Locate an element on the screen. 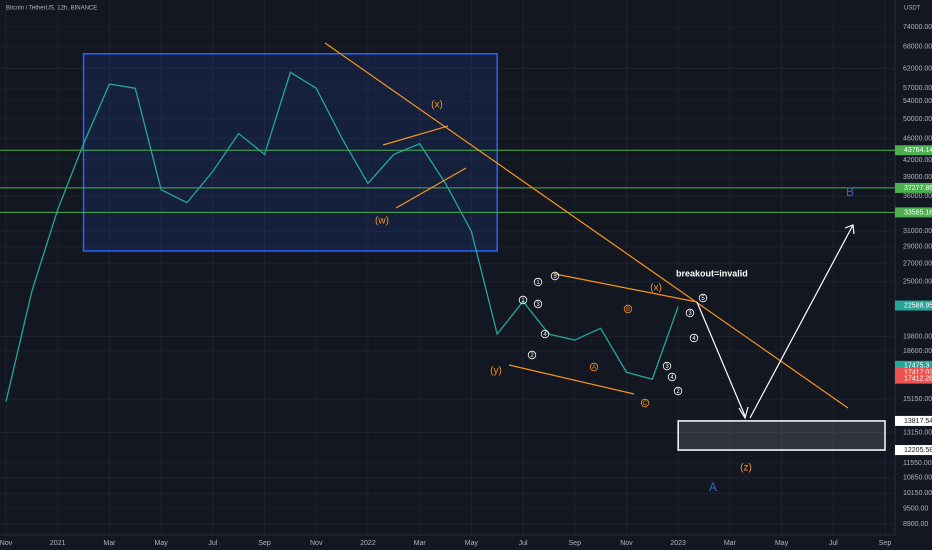 The width and height of the screenshot is (932, 550). annotation: (x) is located at coordinates (656, 288).